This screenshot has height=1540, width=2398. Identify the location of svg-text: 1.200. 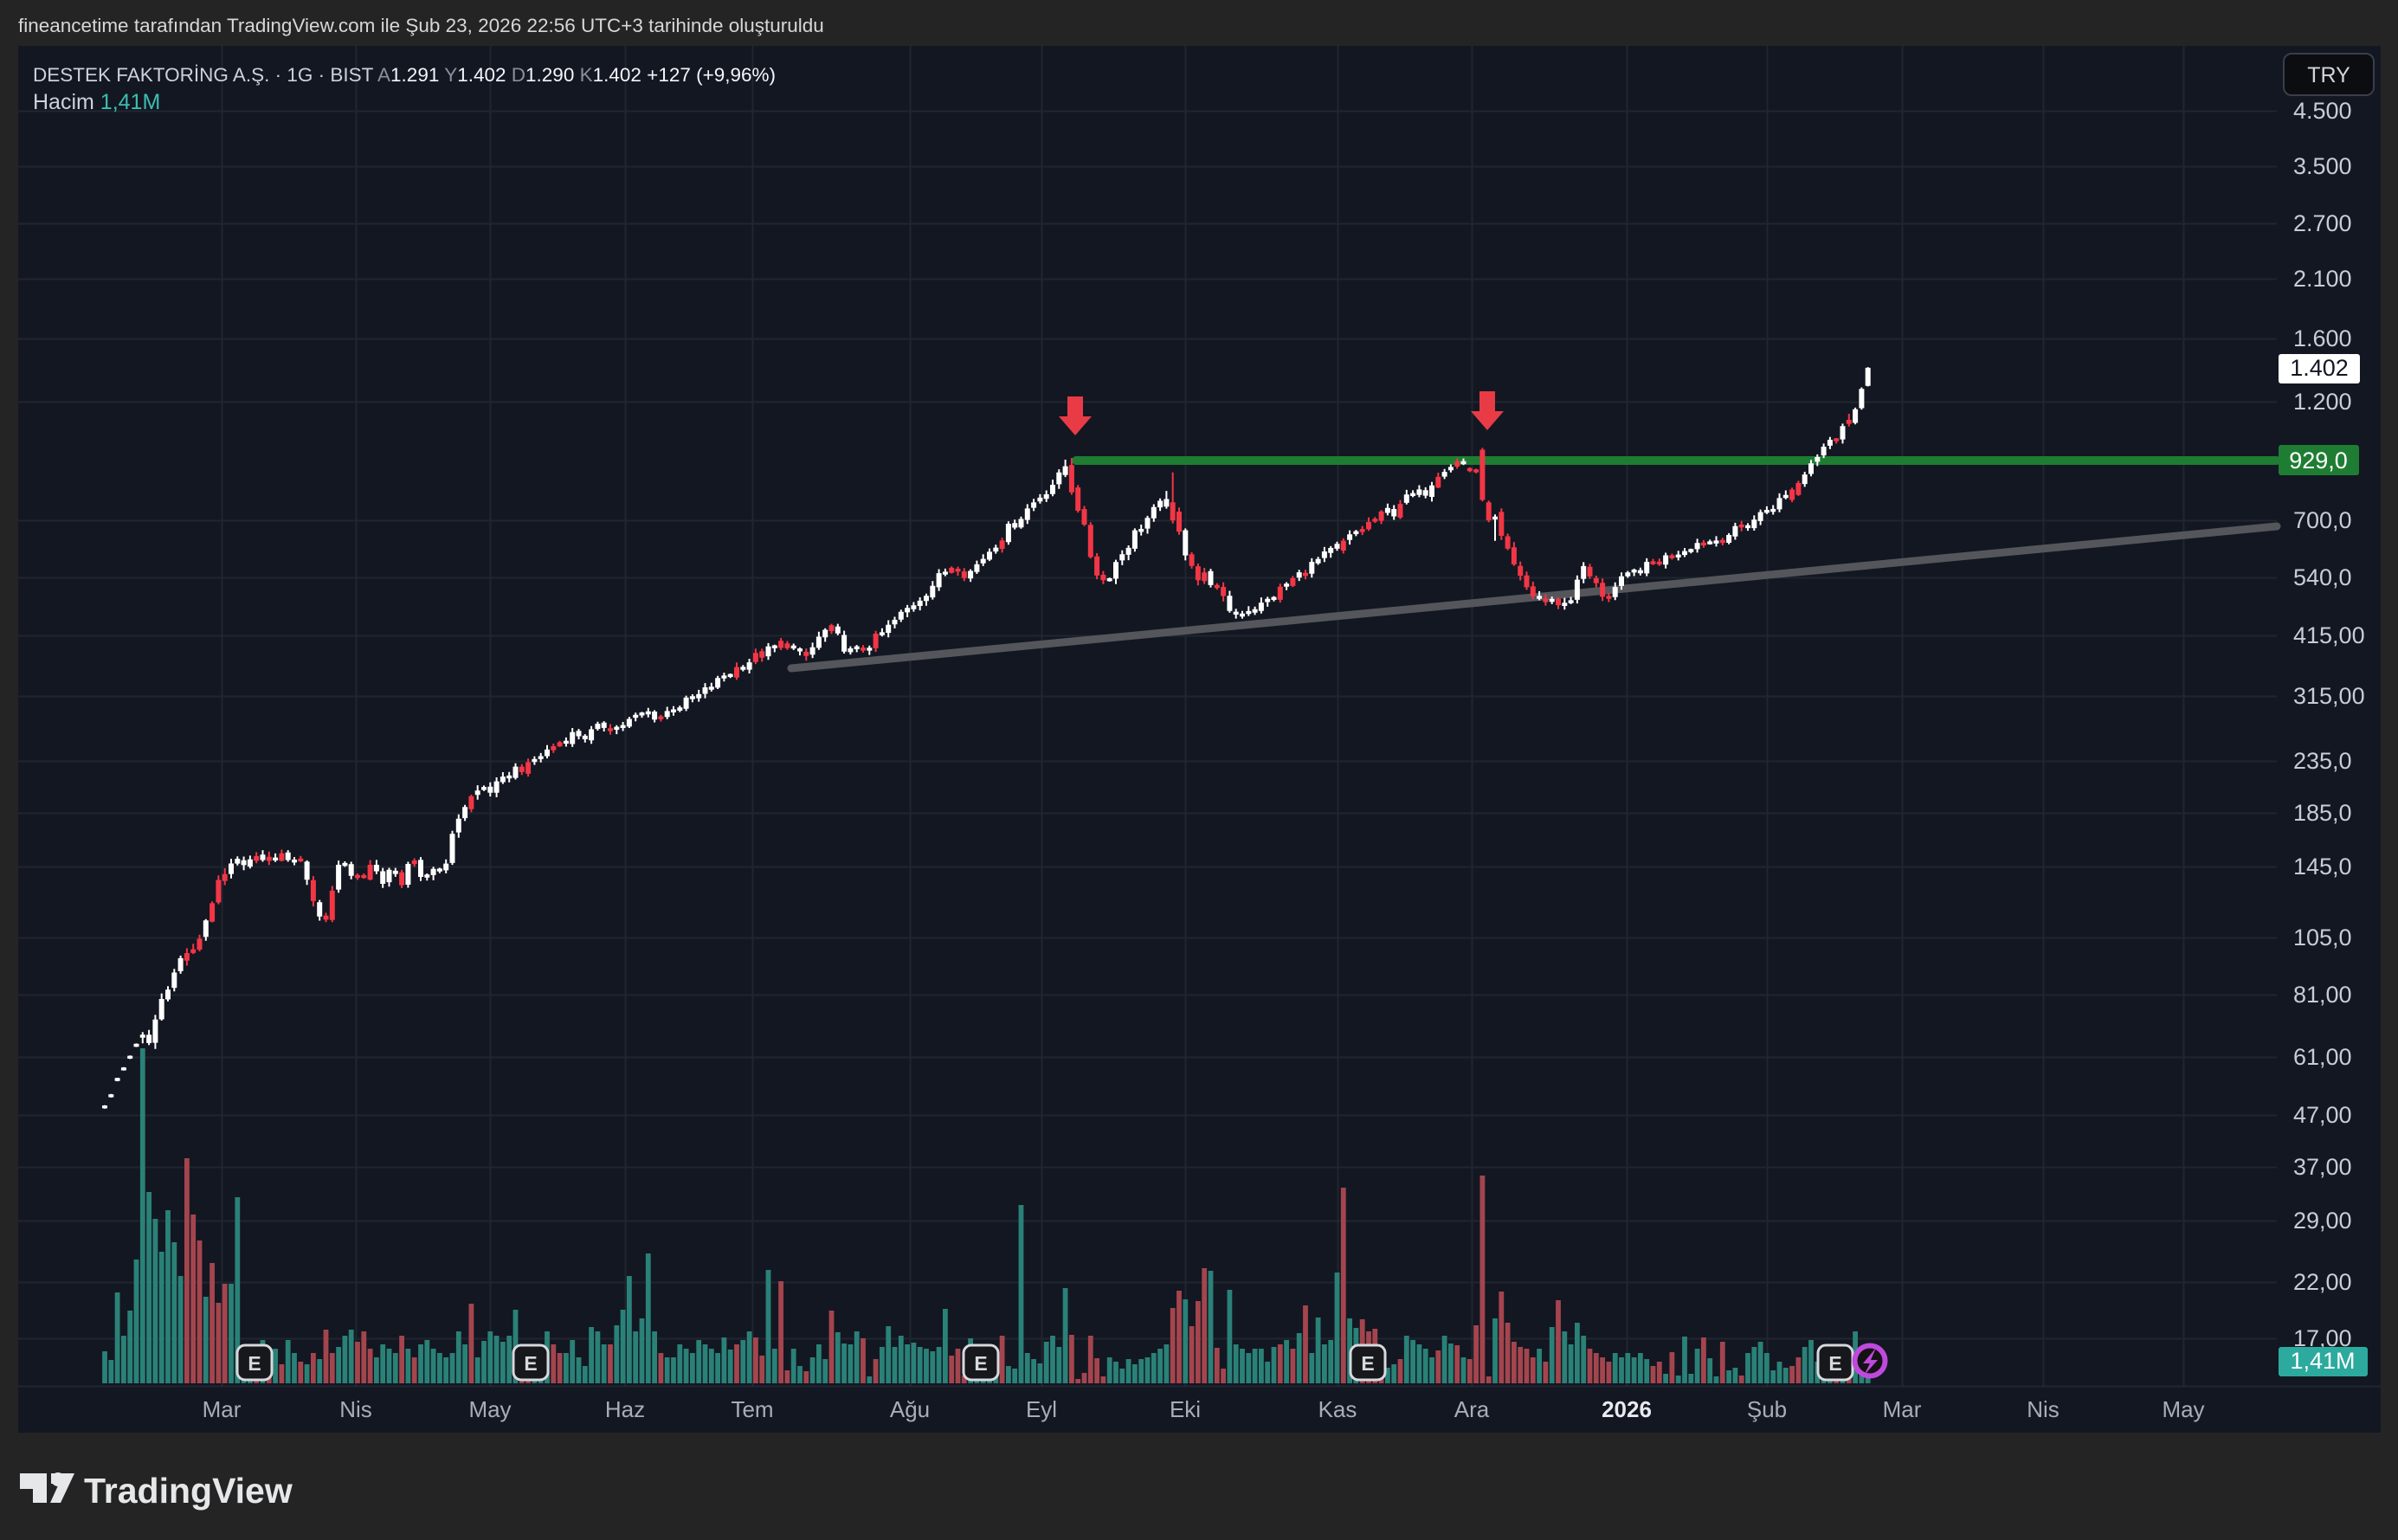
(2322, 402).